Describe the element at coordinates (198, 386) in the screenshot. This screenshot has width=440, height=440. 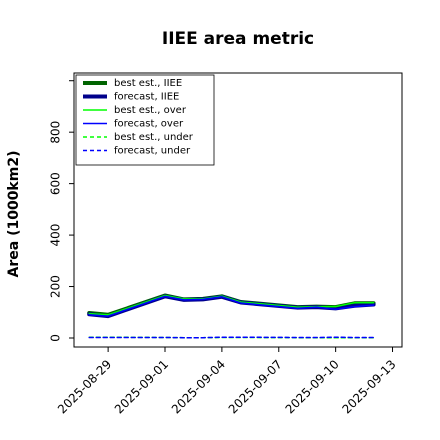
I see `x-tick-label: 2025-09-04` at that location.